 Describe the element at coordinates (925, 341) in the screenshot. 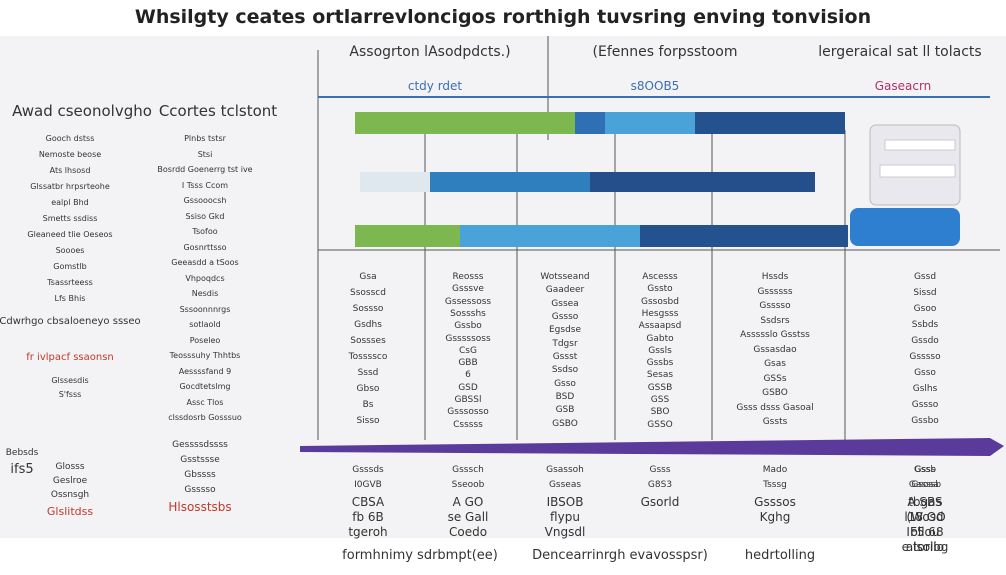

I see `cell-text: Gssdo` at that location.